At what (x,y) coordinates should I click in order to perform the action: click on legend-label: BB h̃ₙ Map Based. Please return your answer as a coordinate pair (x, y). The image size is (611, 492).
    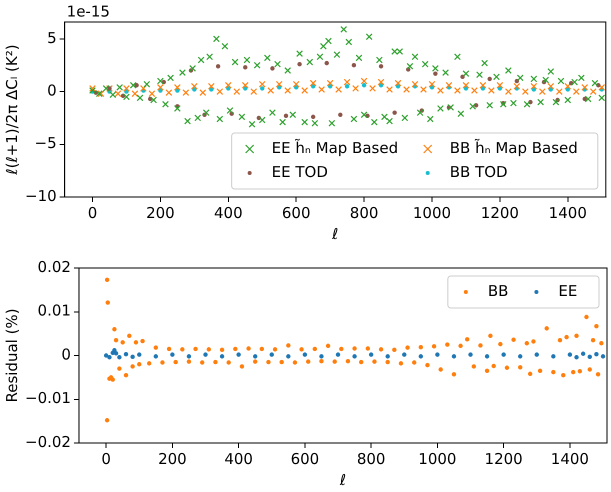
    Looking at the image, I should click on (514, 147).